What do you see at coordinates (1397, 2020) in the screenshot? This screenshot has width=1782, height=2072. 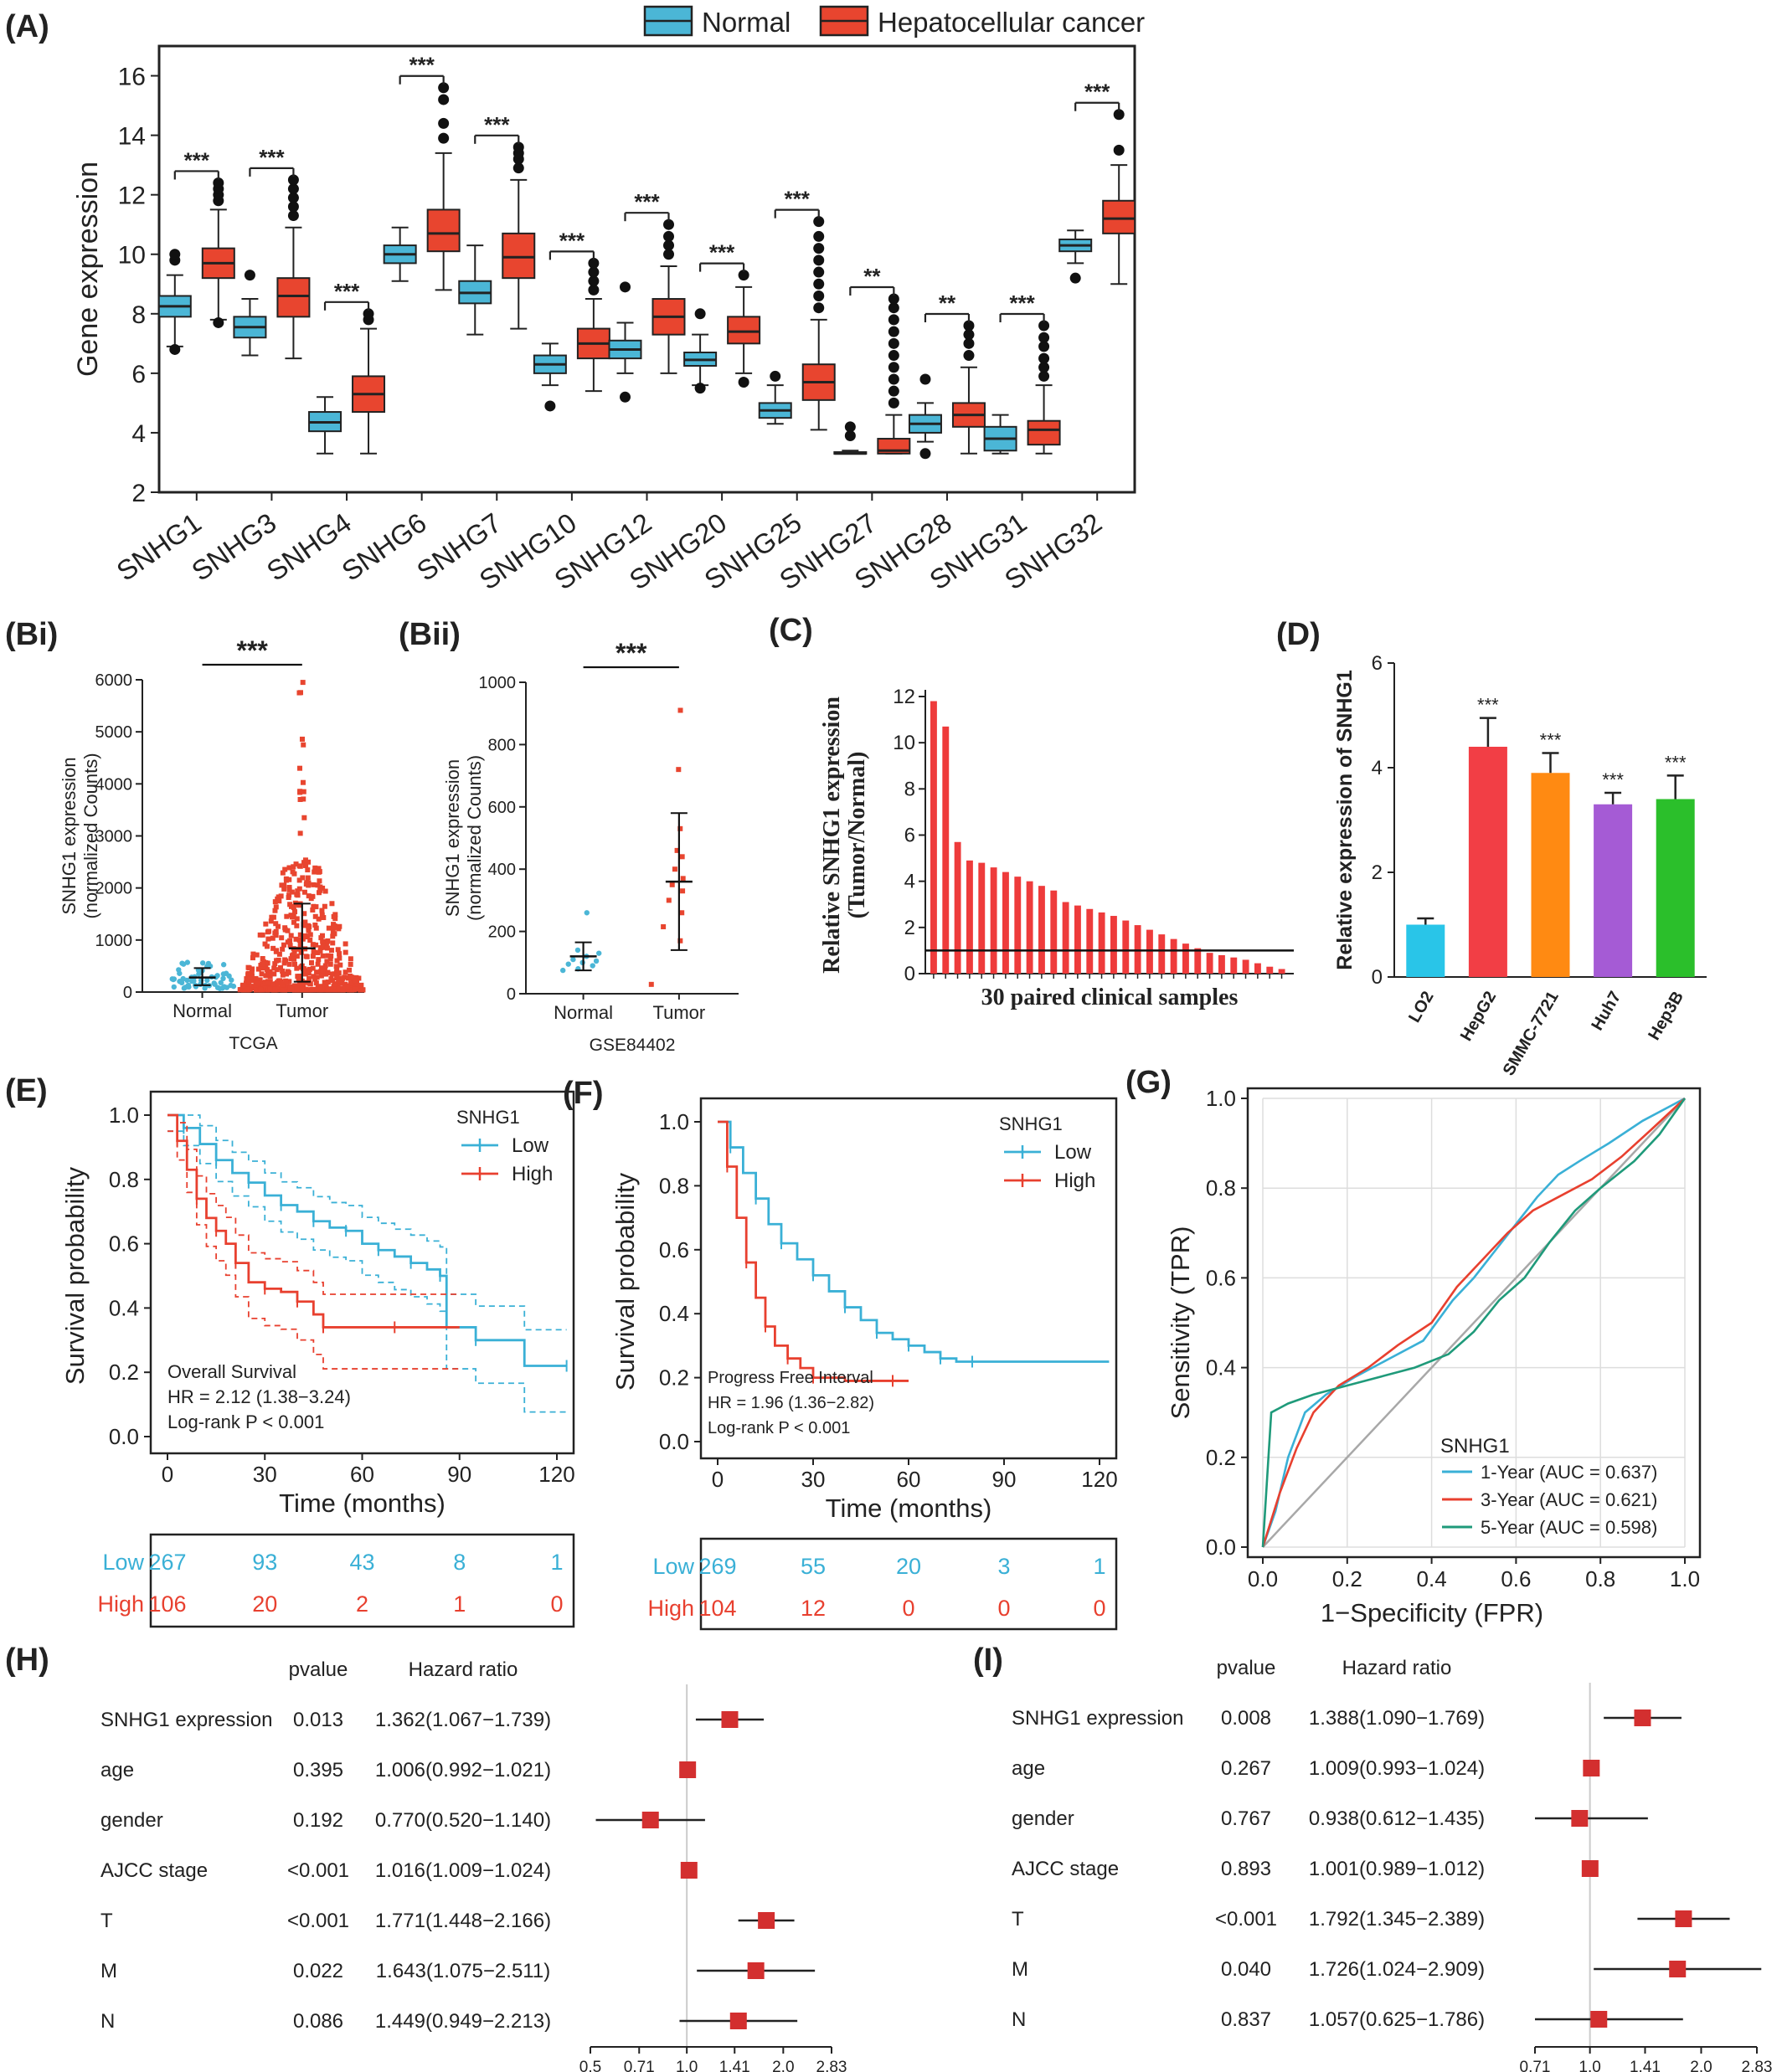 I see `row-hr-text: 1.057(0.625−1.786)` at bounding box center [1397, 2020].